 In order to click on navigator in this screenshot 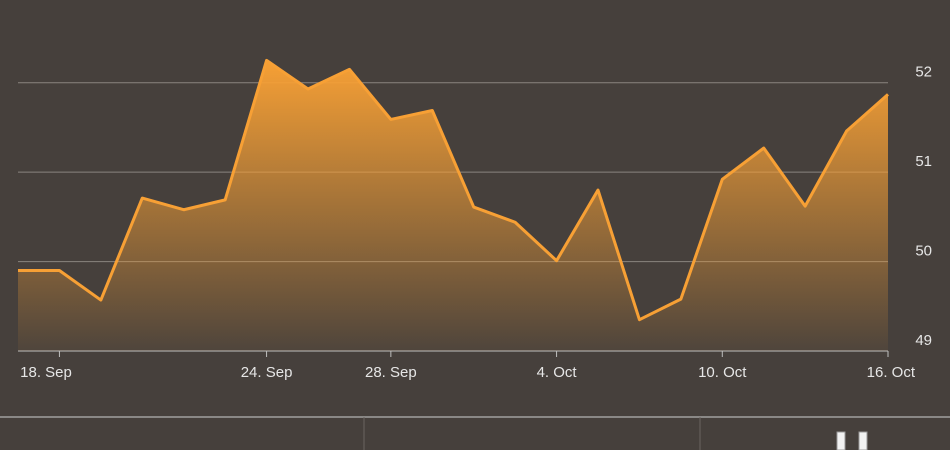, I will do `click(475, 433)`.